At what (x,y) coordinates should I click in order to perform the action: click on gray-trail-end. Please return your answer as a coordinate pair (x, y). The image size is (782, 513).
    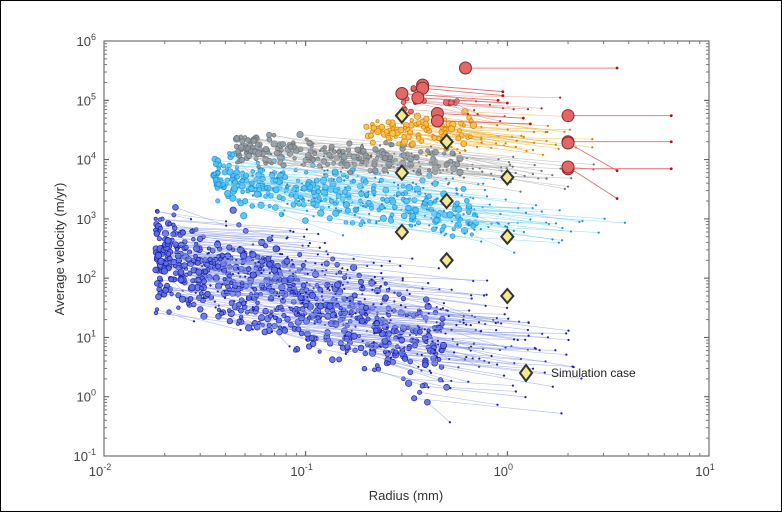
    Looking at the image, I should click on (322, 167).